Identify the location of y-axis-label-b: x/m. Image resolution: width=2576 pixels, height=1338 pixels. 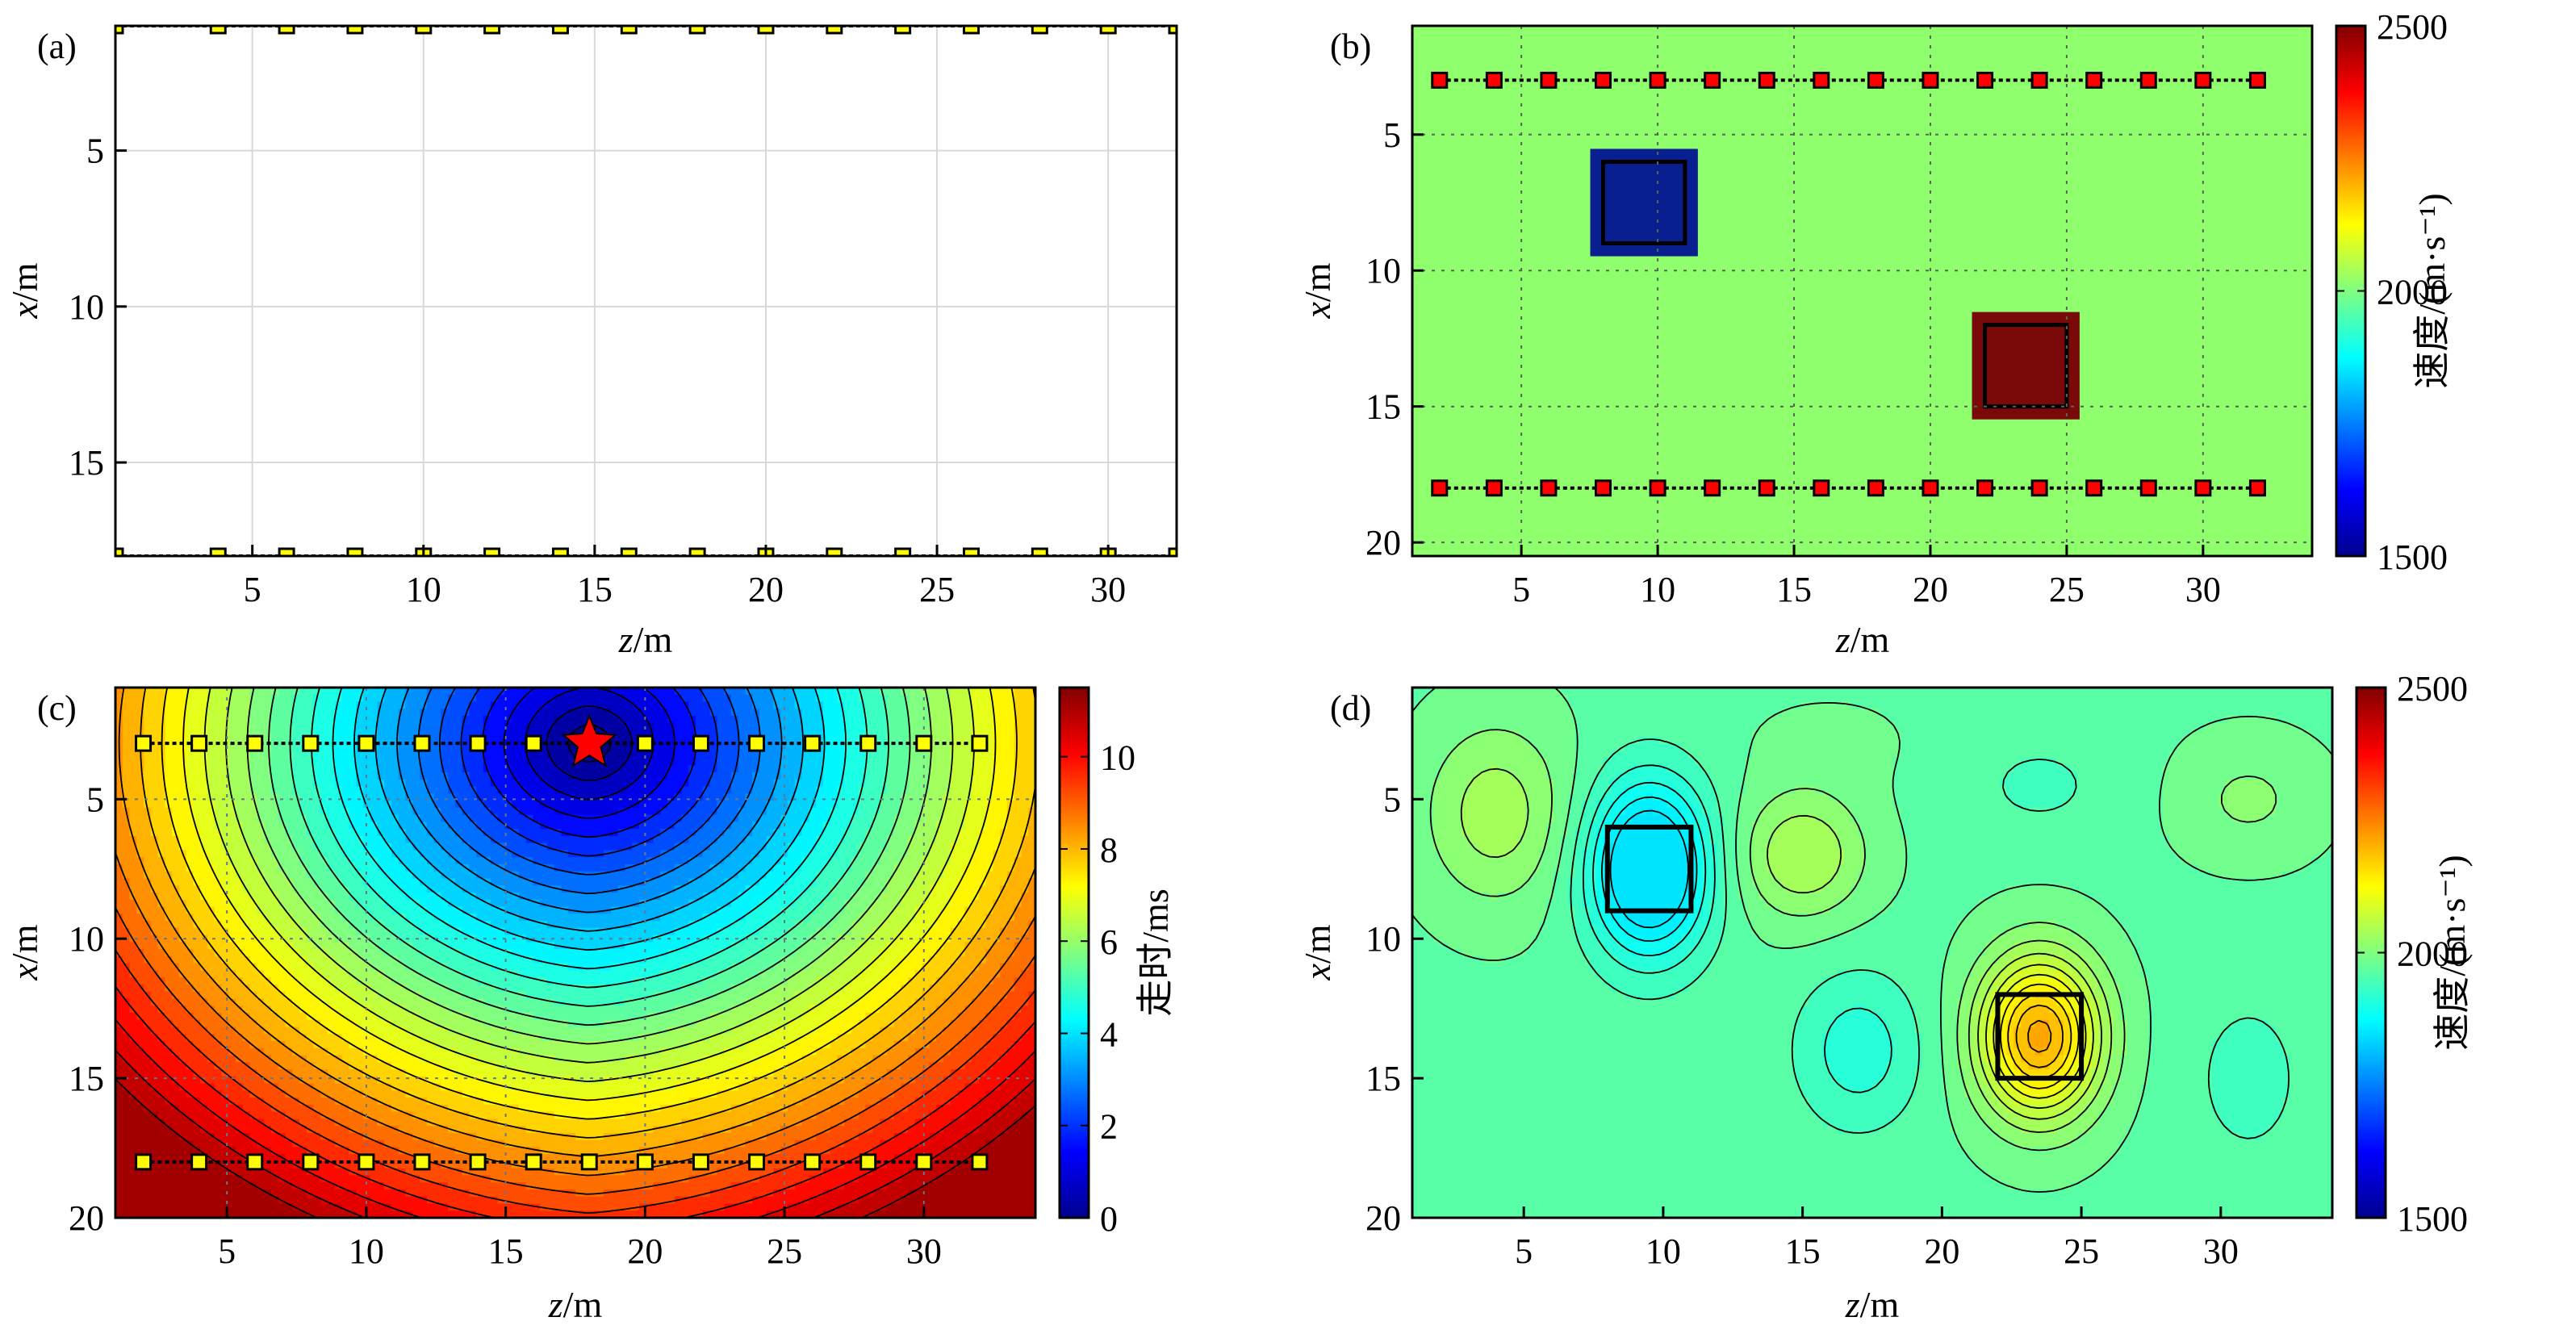
(1317, 290).